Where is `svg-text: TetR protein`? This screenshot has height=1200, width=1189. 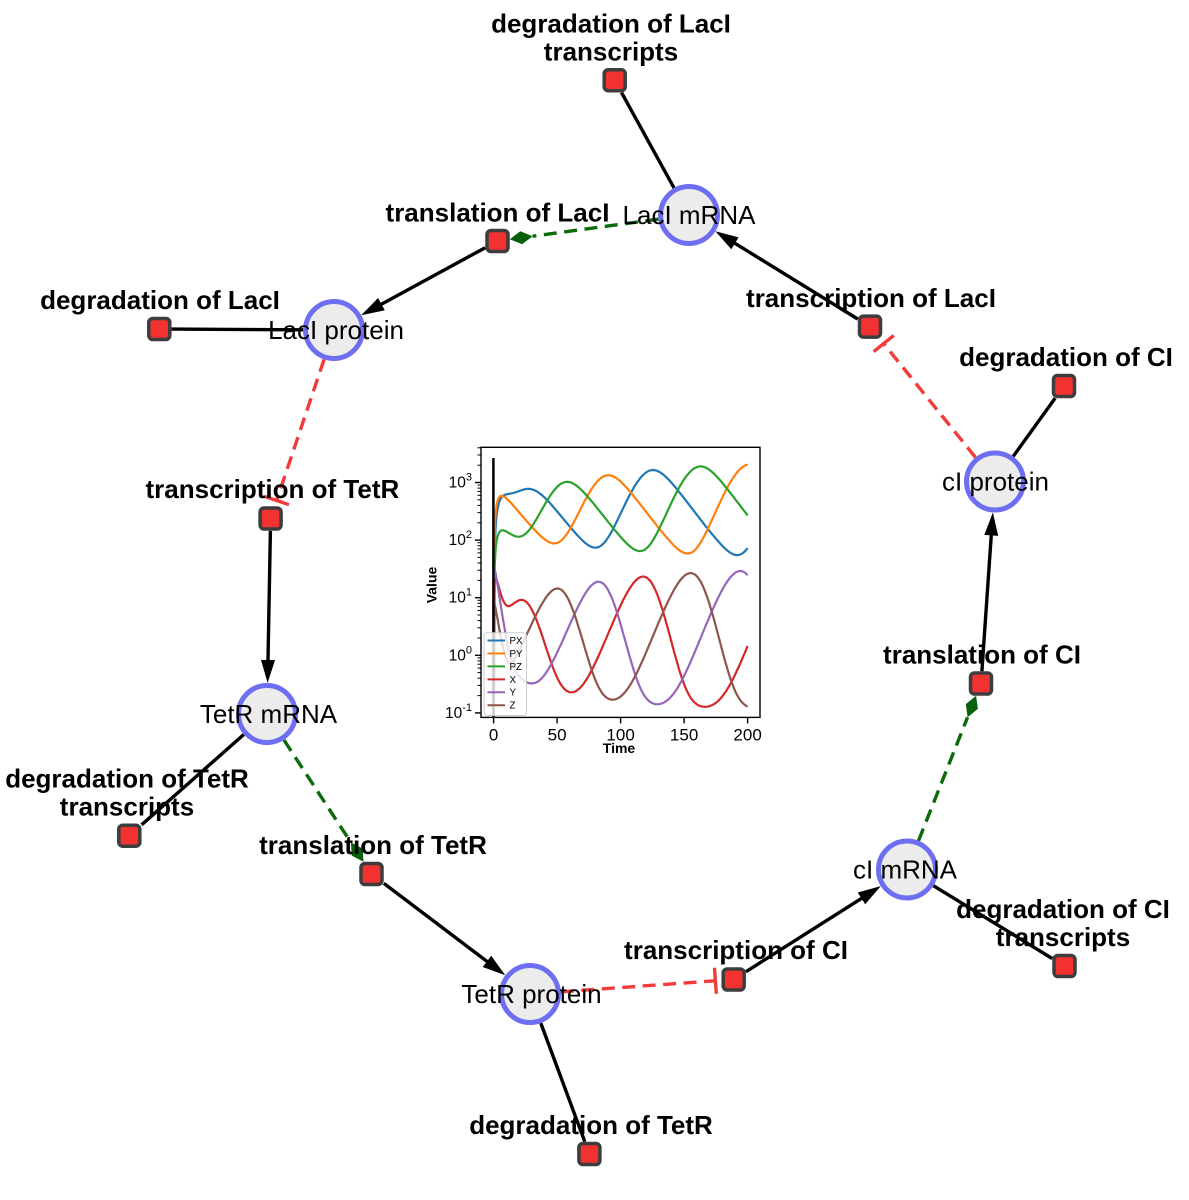
svg-text: TetR protein is located at coordinates (531, 994).